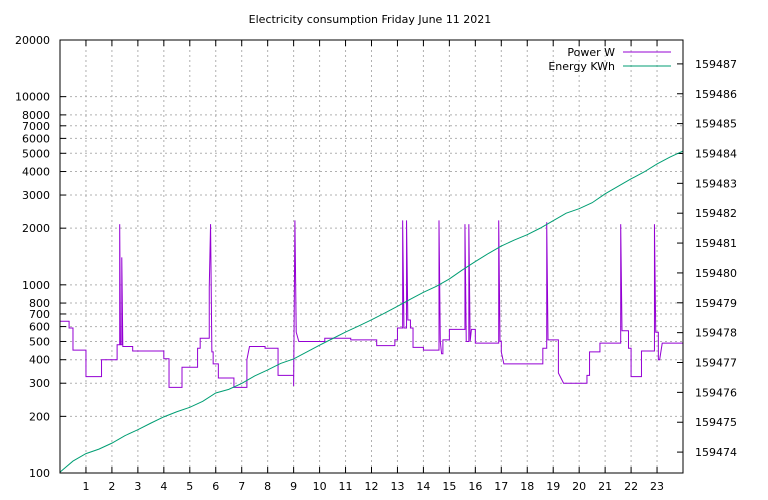 The width and height of the screenshot is (768, 500). I want to click on legend-label: Power W, so click(591, 52).